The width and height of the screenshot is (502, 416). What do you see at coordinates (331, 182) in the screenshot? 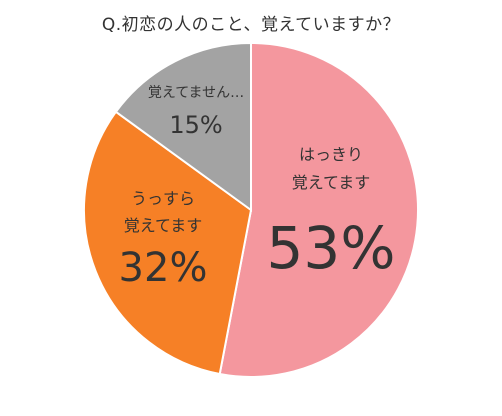
I see `slice-label-hakkiri-line-2: 覚えてます` at bounding box center [331, 182].